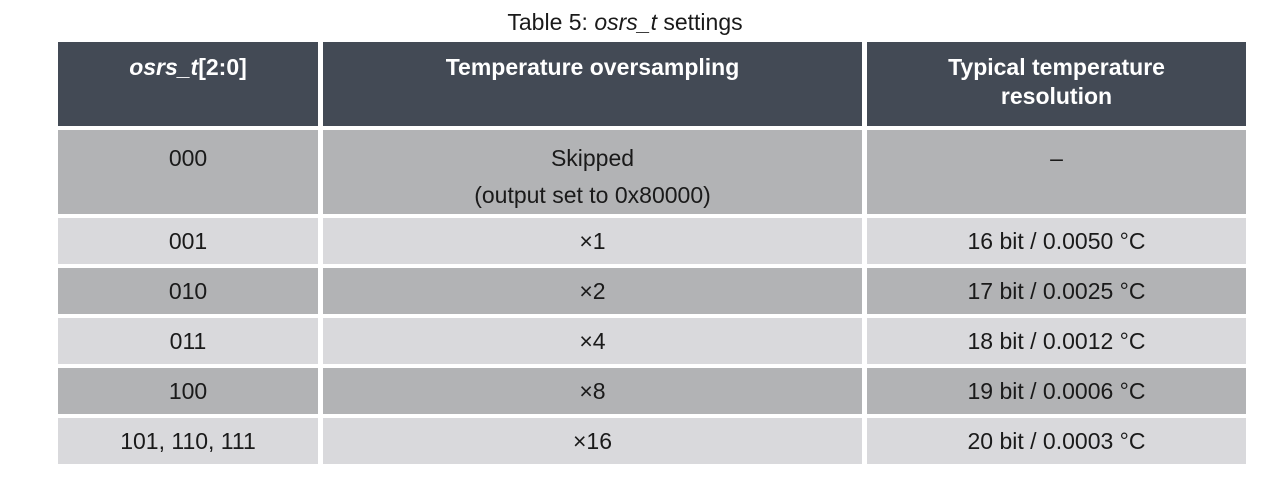  Describe the element at coordinates (1056, 391) in the screenshot. I see `cell-resolution: 19 bit / 0.0006 °C` at that location.